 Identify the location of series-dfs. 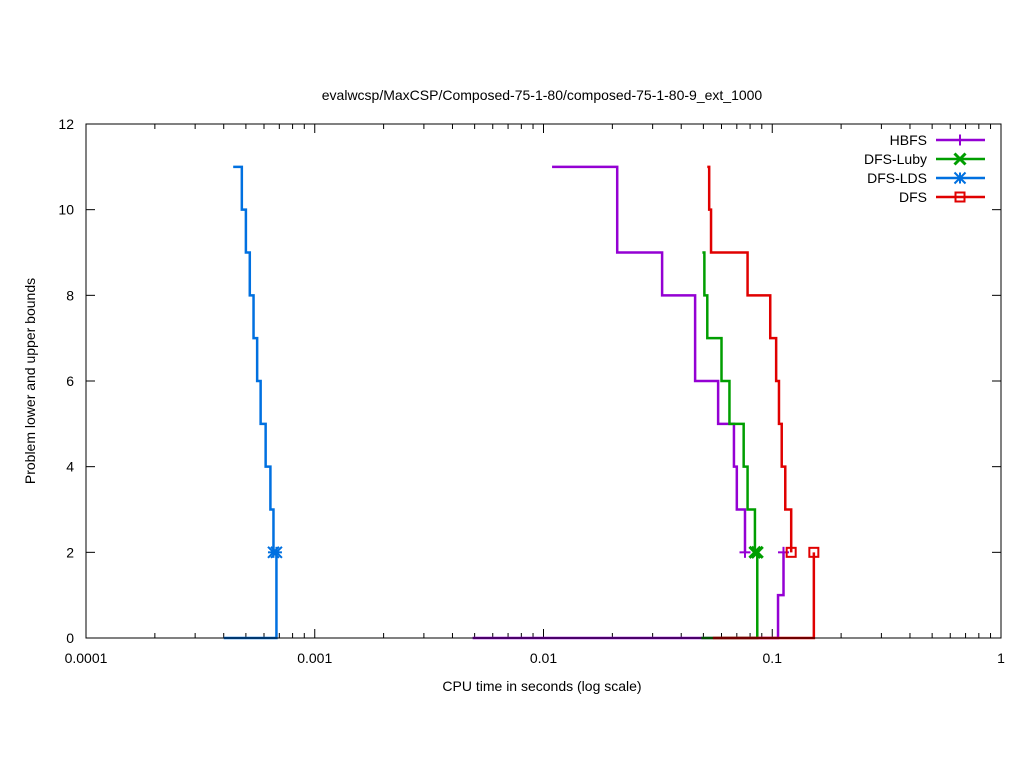
(763, 402).